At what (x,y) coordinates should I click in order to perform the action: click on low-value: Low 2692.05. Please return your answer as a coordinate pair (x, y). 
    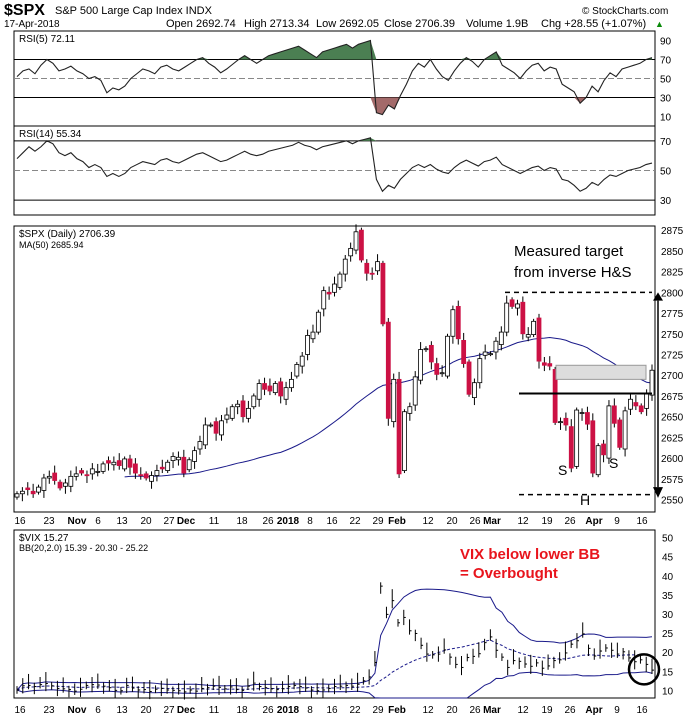
    Looking at the image, I should click on (347, 24).